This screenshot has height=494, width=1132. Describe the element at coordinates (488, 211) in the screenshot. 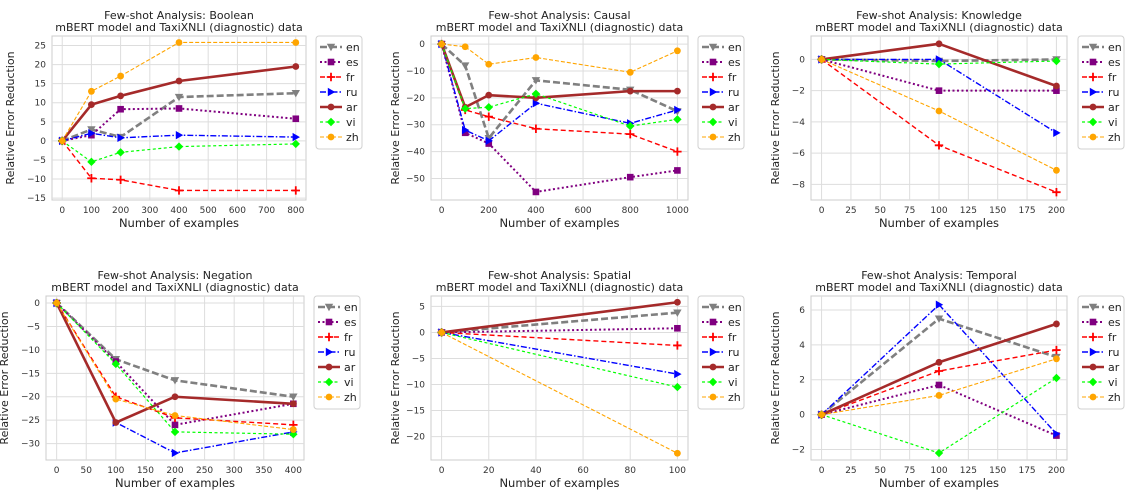

I see `x-tick-label: 200` at that location.